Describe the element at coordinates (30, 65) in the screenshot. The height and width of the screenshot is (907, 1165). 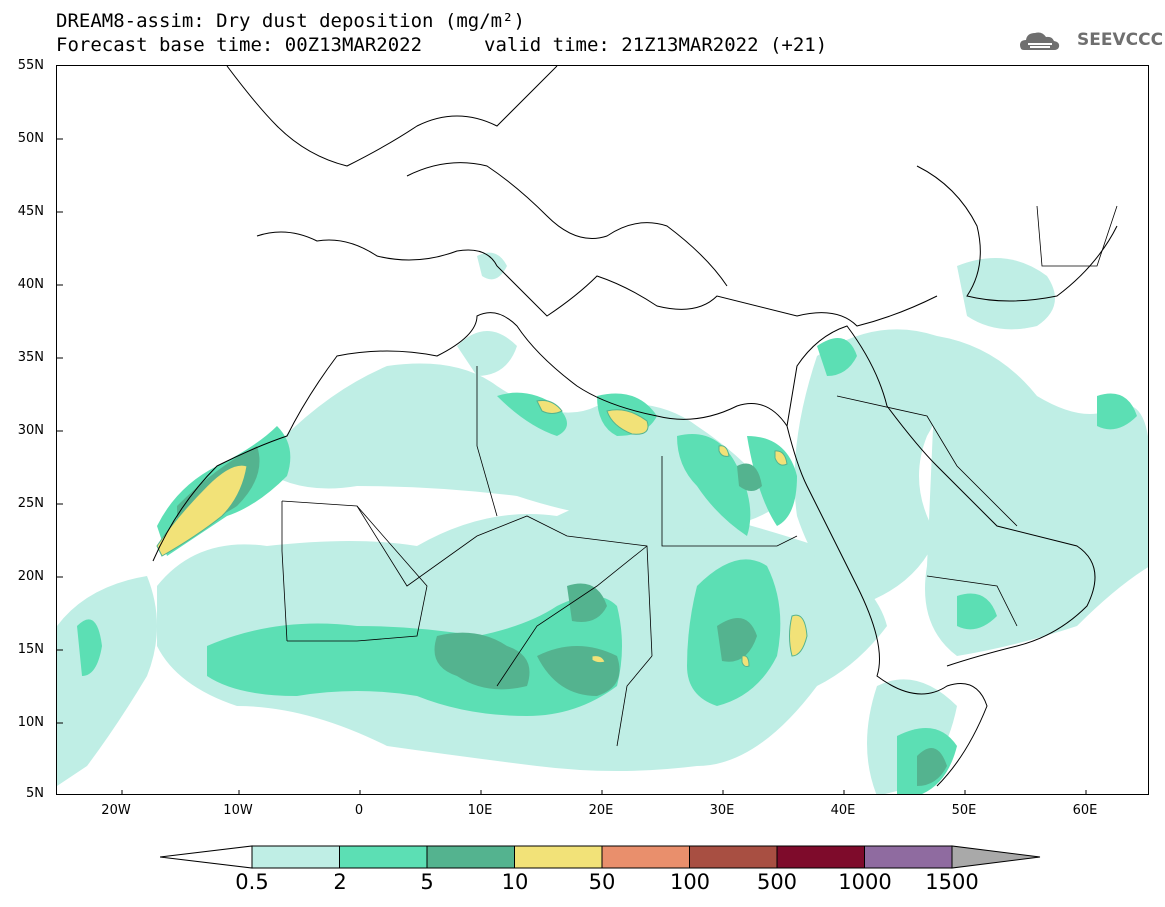
I see `lat-label: 55N` at that location.